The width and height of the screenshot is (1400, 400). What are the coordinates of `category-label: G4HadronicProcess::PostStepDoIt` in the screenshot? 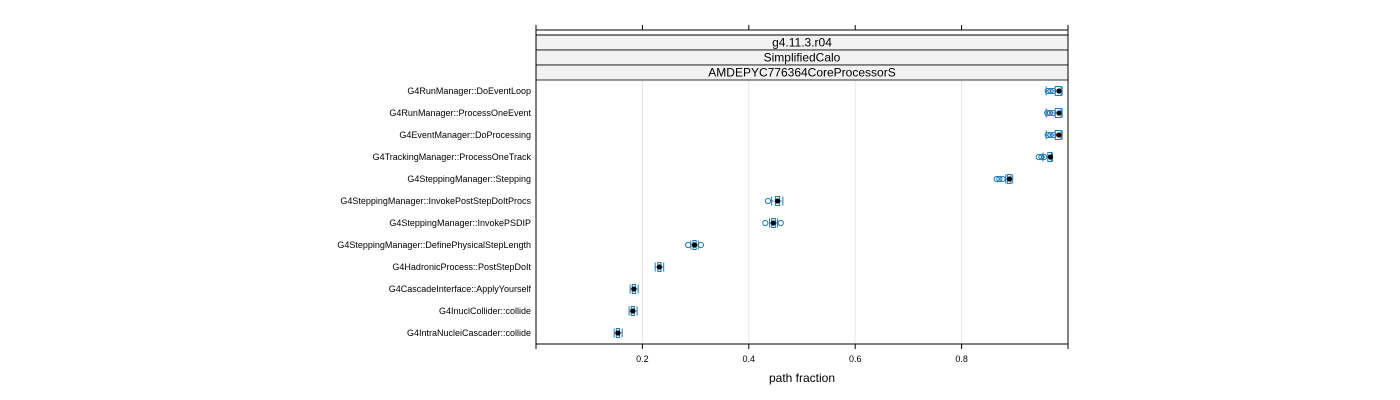 It's located at (461, 267).